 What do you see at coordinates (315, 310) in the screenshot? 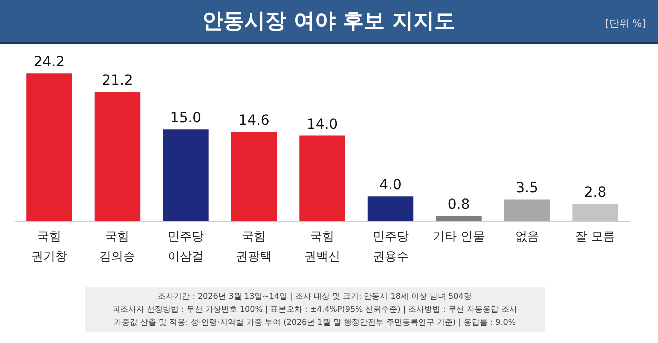
I see `text: 피조사자 선정방법 : 무선 가상번호 100% | 표본오차 : ±4.4%P(95% 신뢰수준) | 조사방법 : 무선 자동응답 조사` at bounding box center [315, 310].